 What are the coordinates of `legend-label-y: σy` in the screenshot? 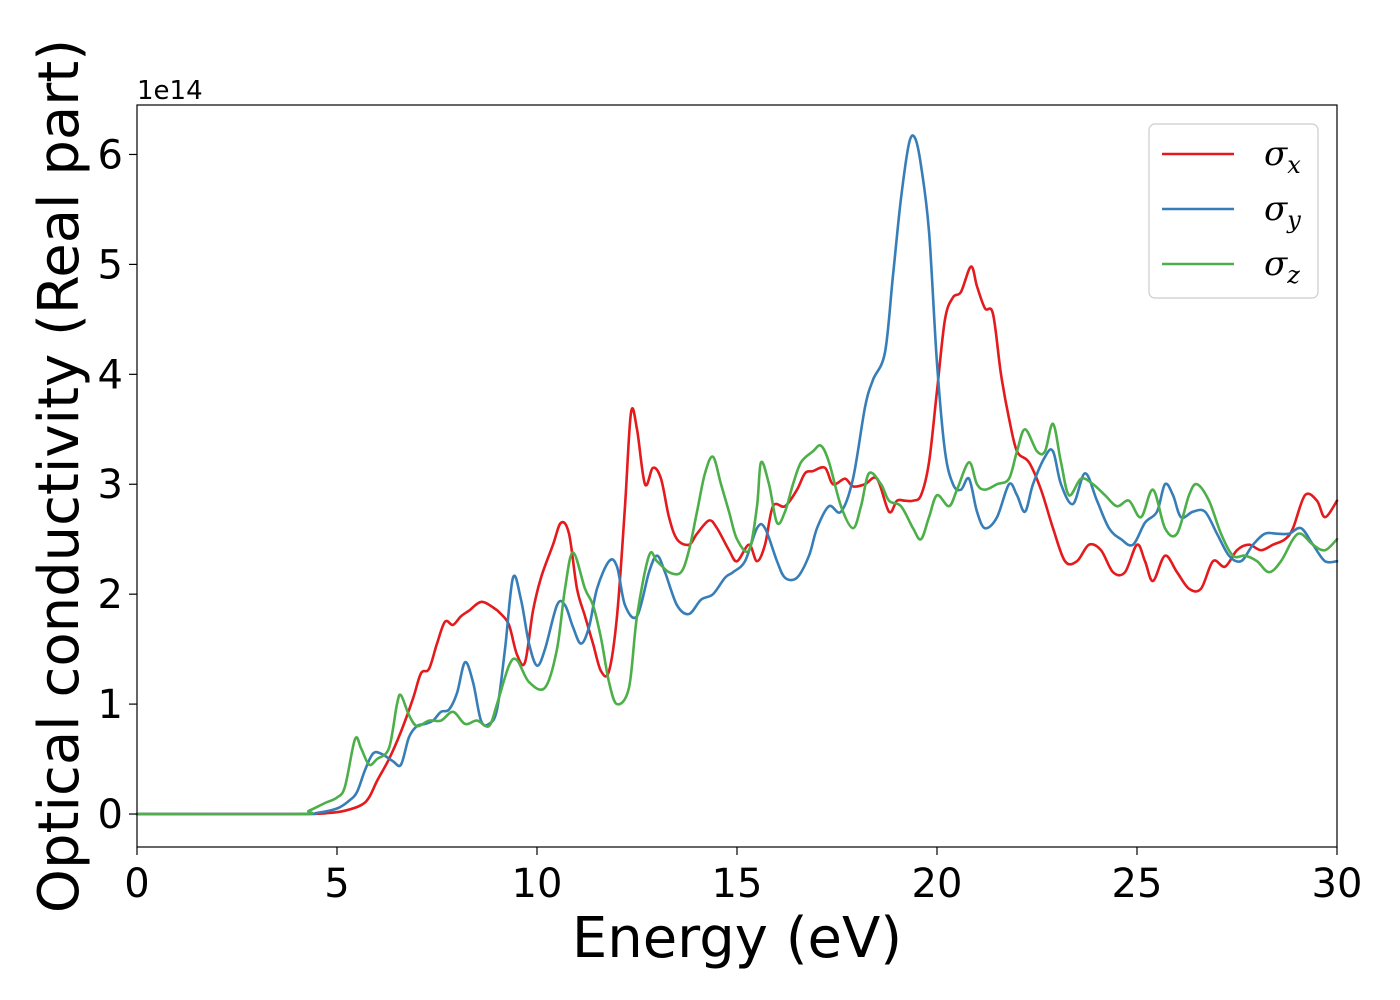 It's located at (1282, 211).